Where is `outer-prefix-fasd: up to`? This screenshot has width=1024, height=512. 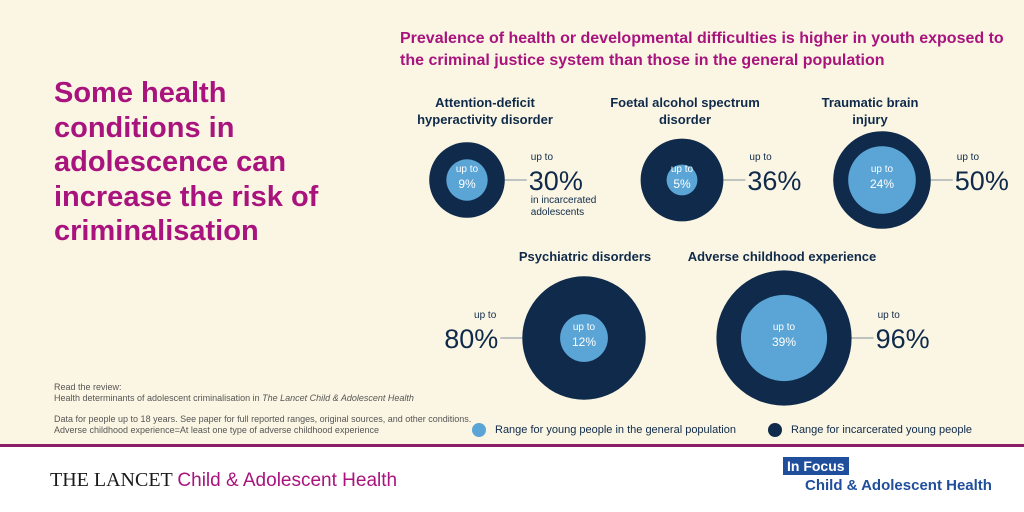
outer-prefix-fasd: up to is located at coordinates (760, 157).